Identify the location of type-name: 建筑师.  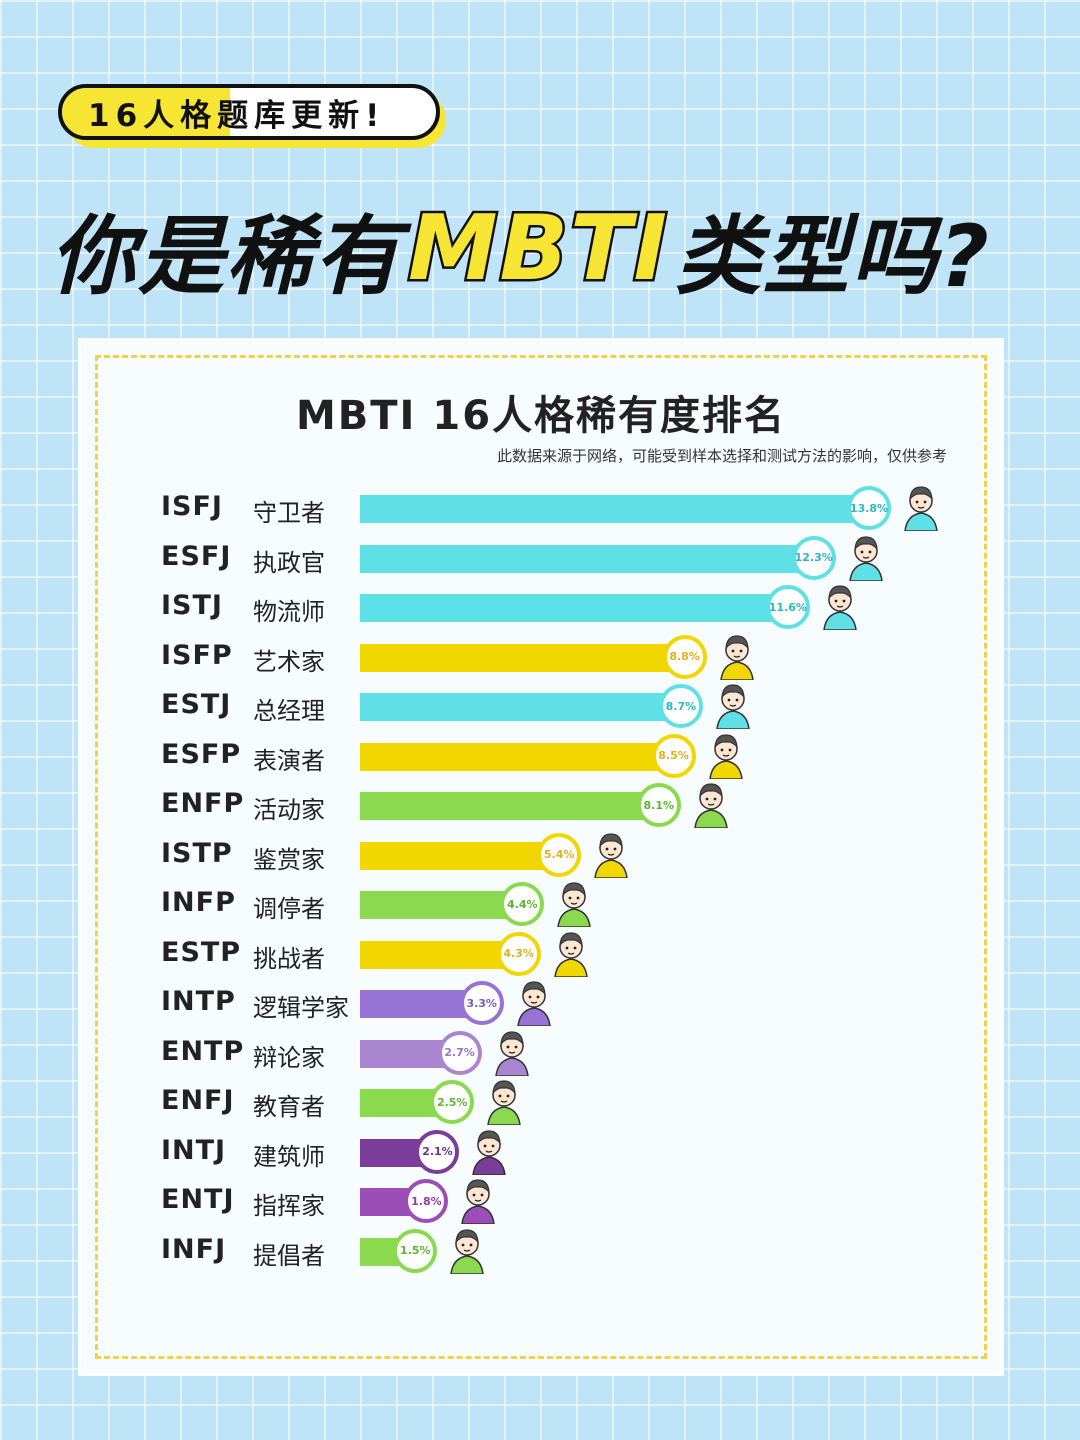
(289, 1156).